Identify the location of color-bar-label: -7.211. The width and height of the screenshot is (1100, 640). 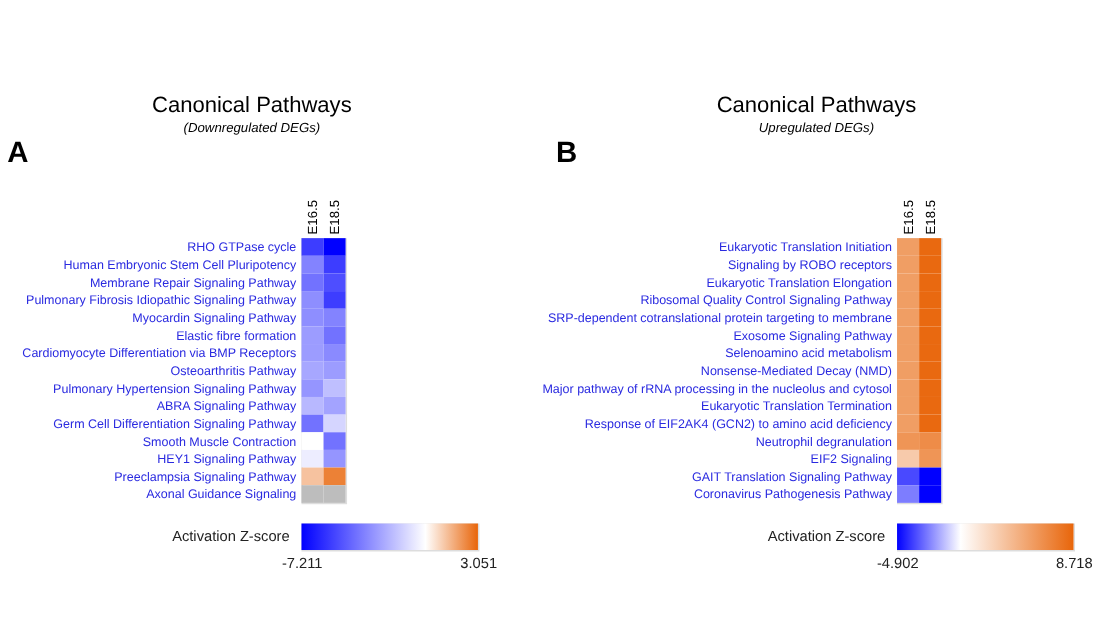
(302, 563).